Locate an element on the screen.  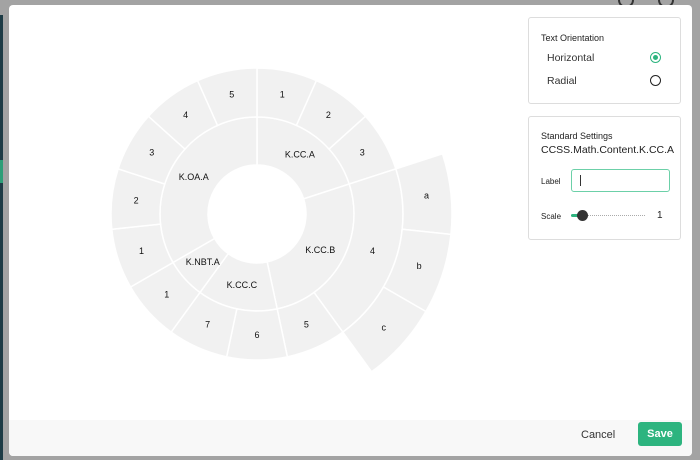
sunburst-segment-label: b is located at coordinates (419, 266).